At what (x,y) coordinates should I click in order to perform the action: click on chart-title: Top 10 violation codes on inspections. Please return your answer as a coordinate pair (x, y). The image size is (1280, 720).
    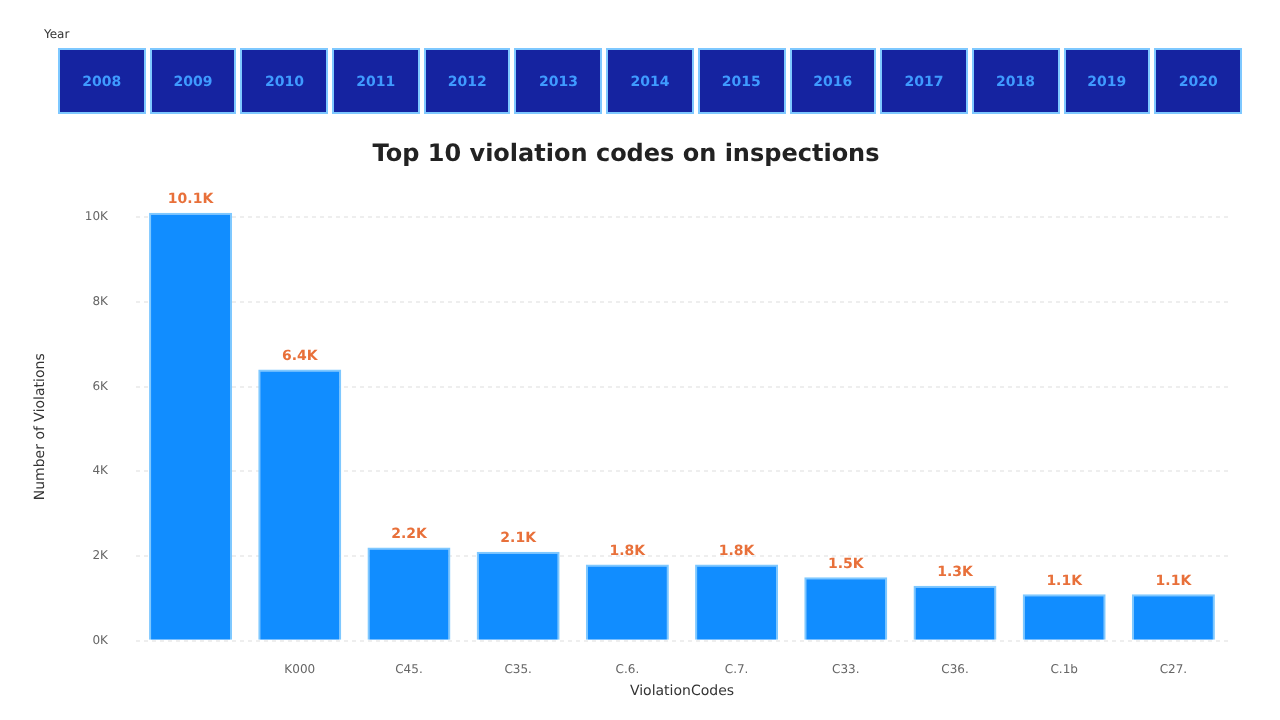
    Looking at the image, I should click on (626, 152).